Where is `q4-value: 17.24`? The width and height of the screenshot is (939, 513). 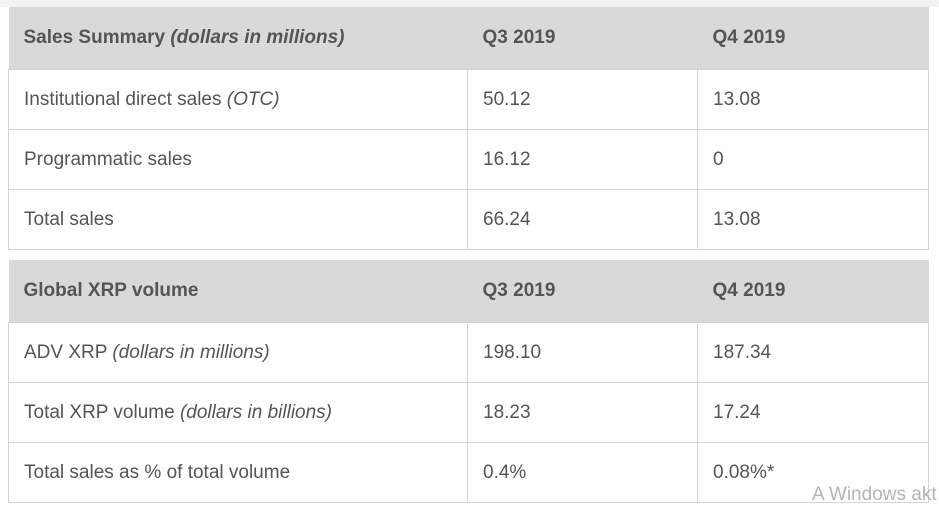
q4-value: 17.24 is located at coordinates (813, 412).